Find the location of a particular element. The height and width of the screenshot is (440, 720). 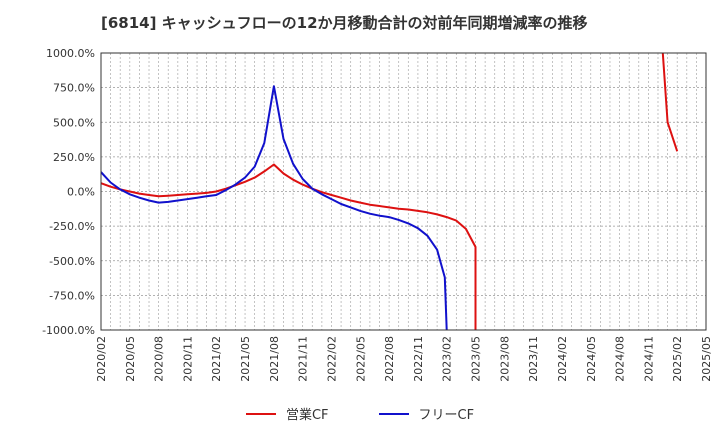

x-tick-label: 2024/08 is located at coordinates (620, 359).